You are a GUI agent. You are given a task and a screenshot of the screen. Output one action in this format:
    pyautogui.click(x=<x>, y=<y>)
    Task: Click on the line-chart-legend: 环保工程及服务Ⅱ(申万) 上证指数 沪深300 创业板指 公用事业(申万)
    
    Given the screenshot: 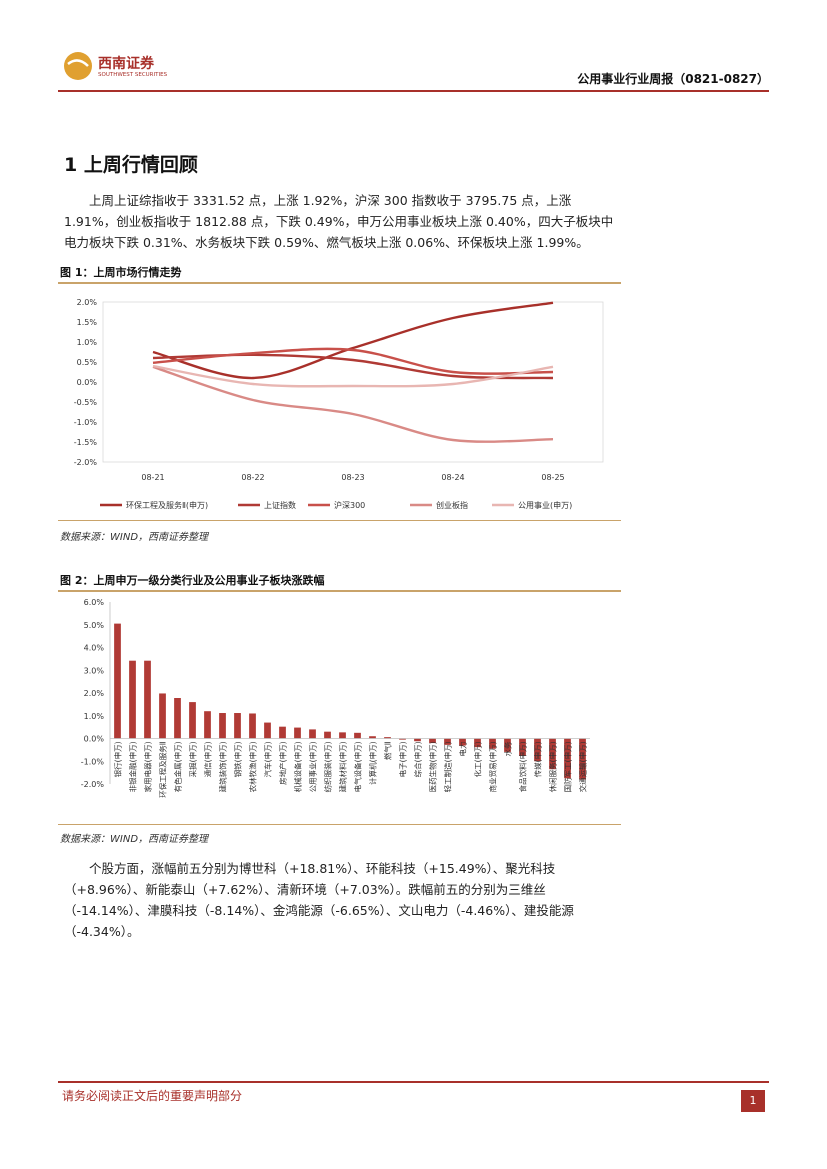 What is the action you would take?
    pyautogui.click(x=336, y=505)
    